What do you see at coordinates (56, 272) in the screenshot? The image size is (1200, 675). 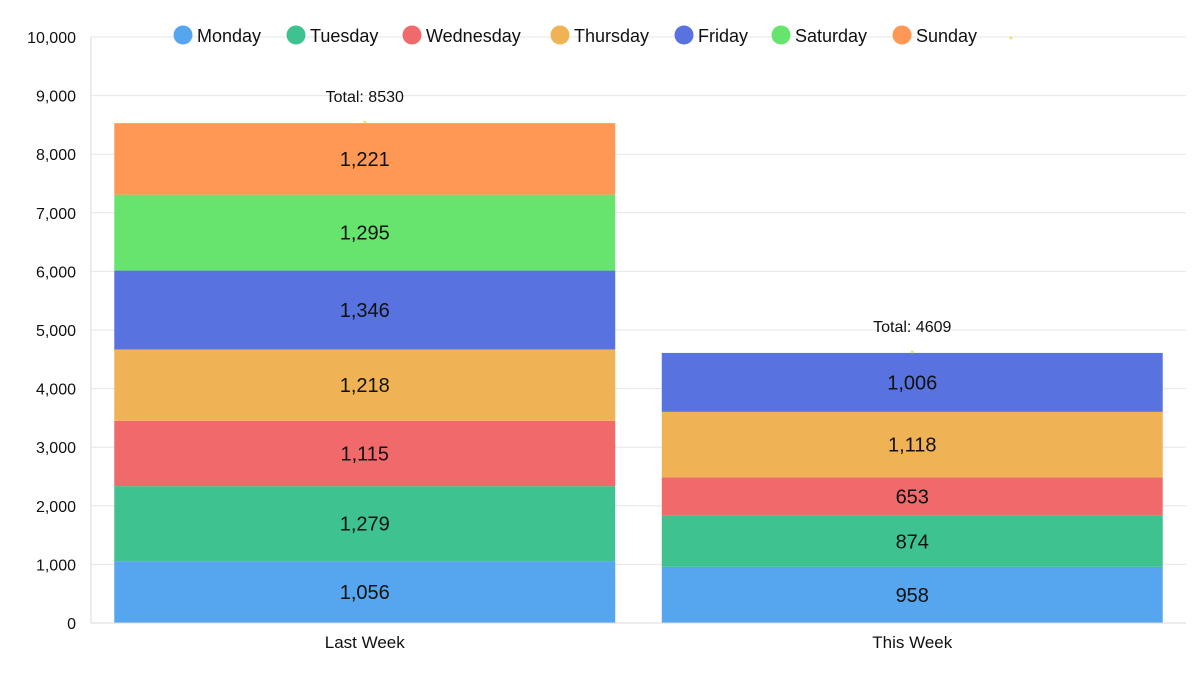 I see `y-tick-label: 6,000` at bounding box center [56, 272].